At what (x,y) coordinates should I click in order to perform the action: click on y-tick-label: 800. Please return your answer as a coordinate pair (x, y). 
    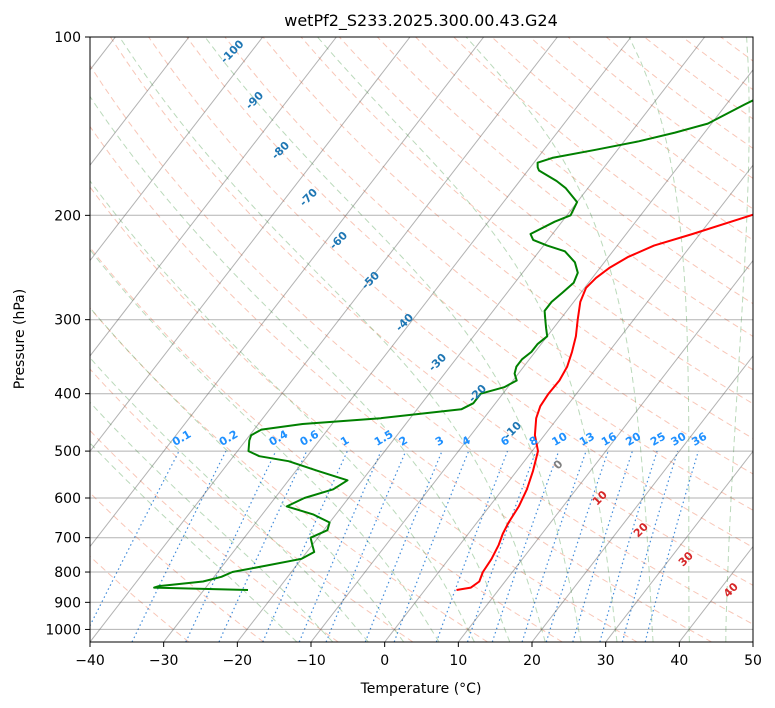
    Looking at the image, I should click on (67, 573).